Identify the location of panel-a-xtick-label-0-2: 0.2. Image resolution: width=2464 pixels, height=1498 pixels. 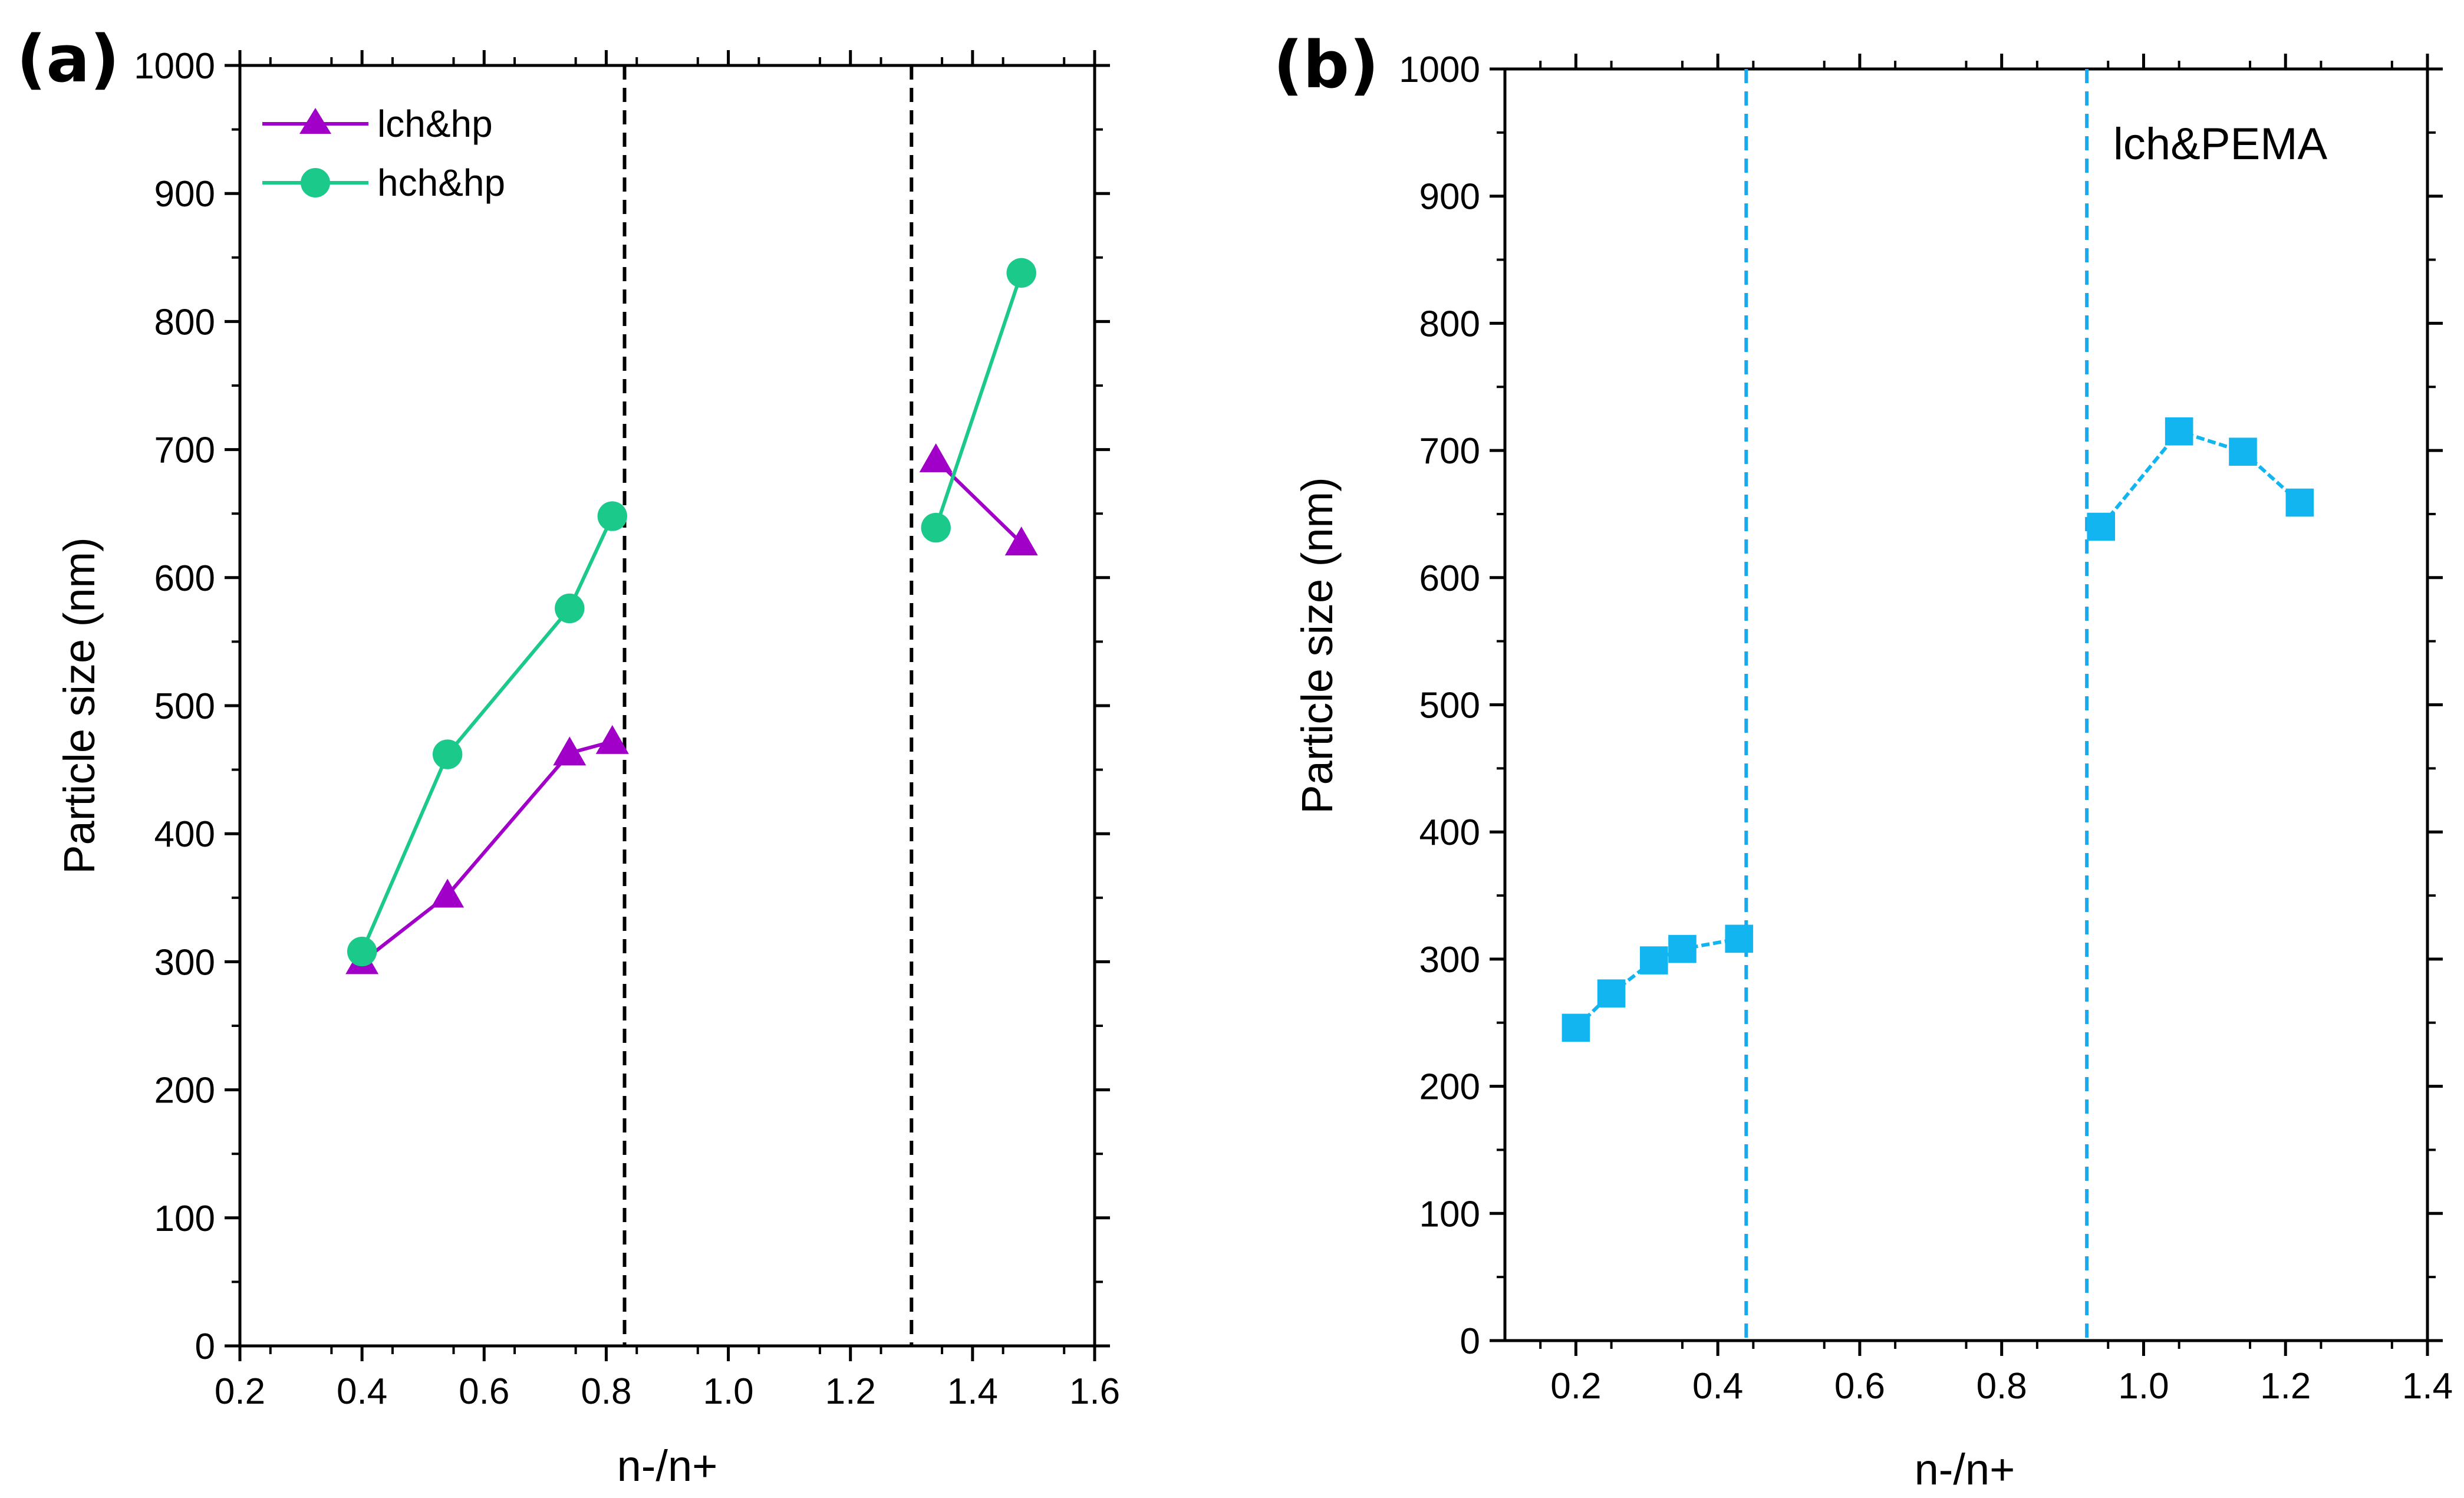
(240, 1391).